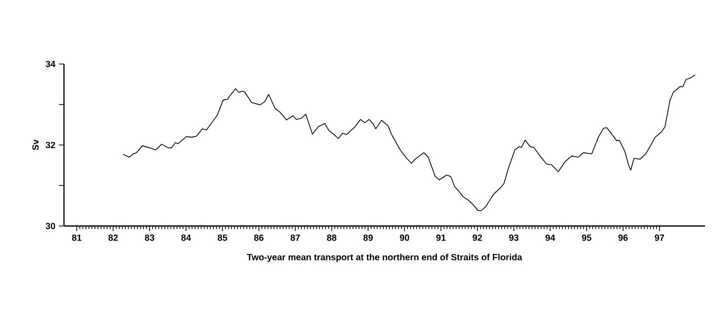 This screenshot has height=320, width=728. I want to click on x-tick-label: 83, so click(149, 237).